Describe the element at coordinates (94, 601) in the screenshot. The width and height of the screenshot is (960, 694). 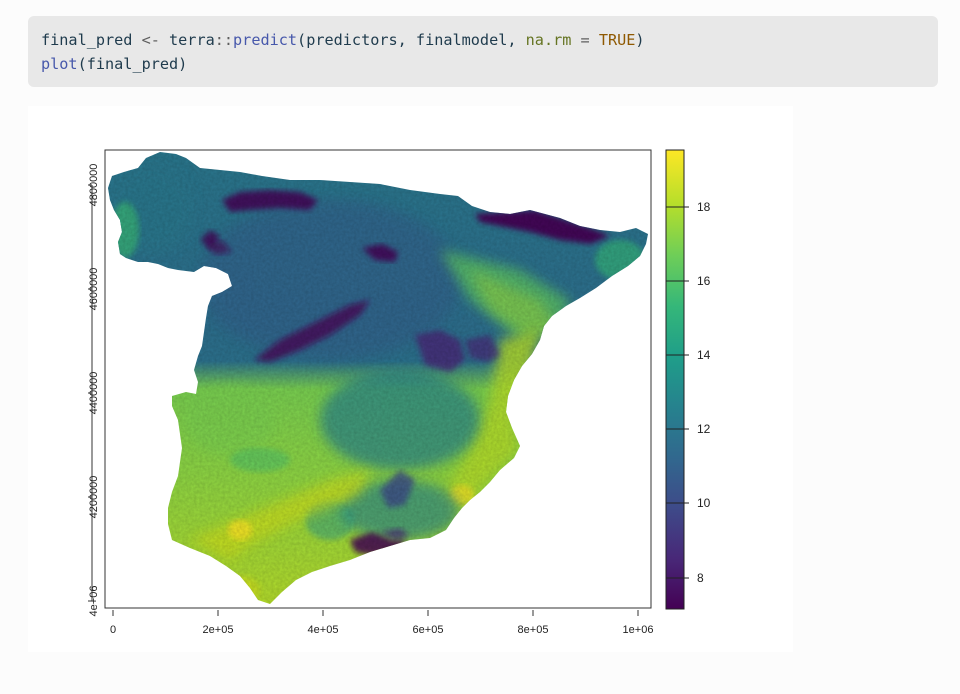
I see `y-tick-label: 4e+06` at that location.